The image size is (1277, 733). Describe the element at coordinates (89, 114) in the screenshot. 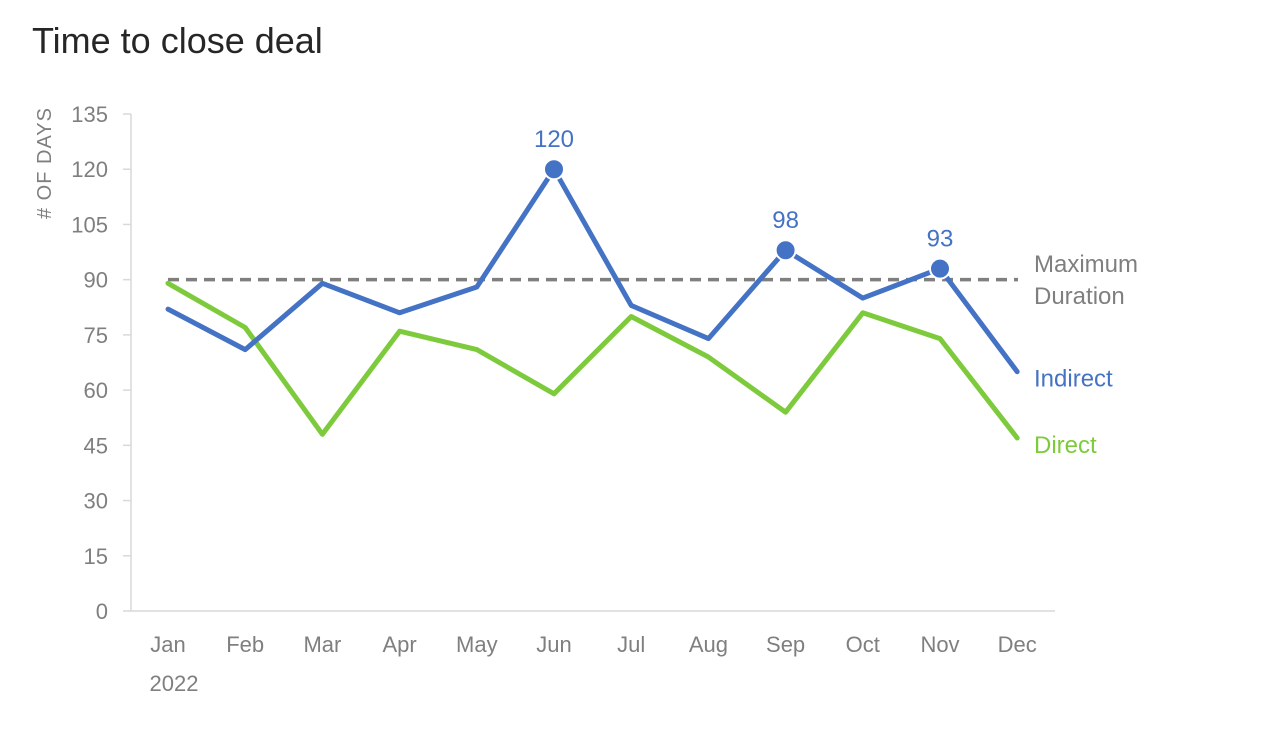

I see `y-tick-label: 135` at that location.